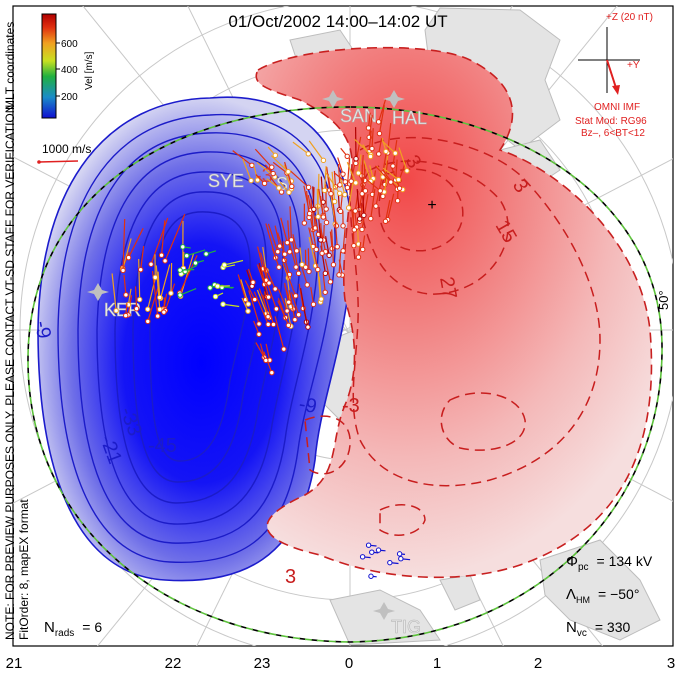 The height and width of the screenshot is (674, 680). I want to click on map-title: 01/Oct/2002 14:00–14:02 UT, so click(337, 21).